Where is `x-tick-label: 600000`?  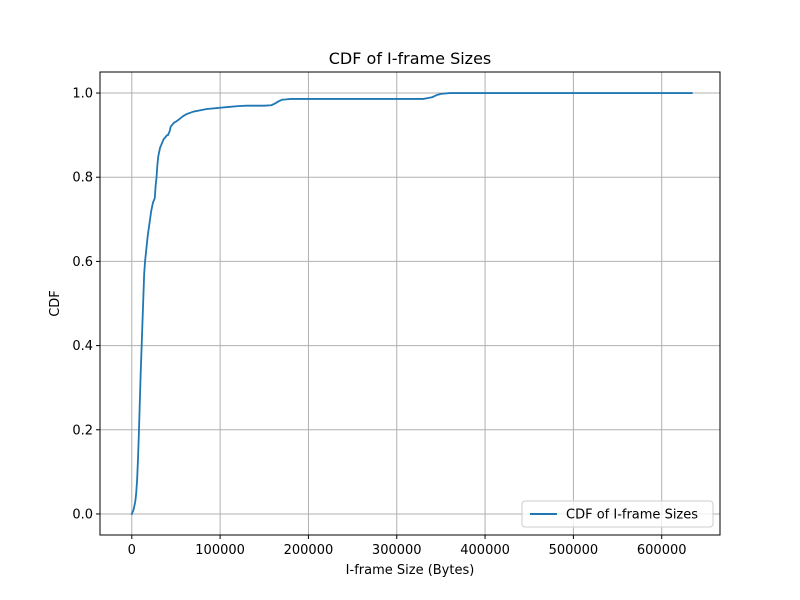
x-tick-label: 600000 is located at coordinates (662, 550).